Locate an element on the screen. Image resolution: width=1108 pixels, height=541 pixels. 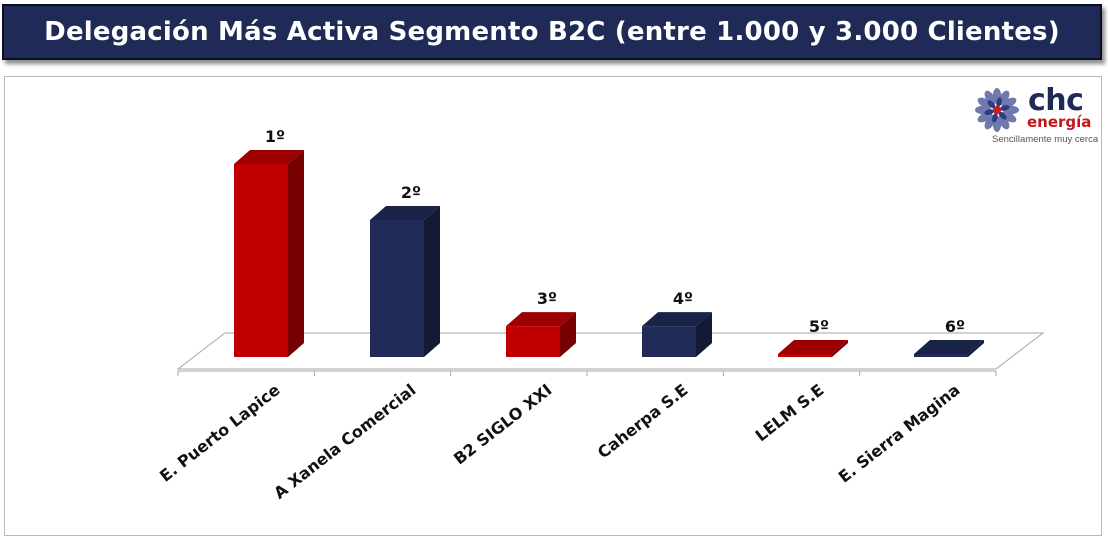
category-label-2: A Xanela Comercial is located at coordinates (344, 441).